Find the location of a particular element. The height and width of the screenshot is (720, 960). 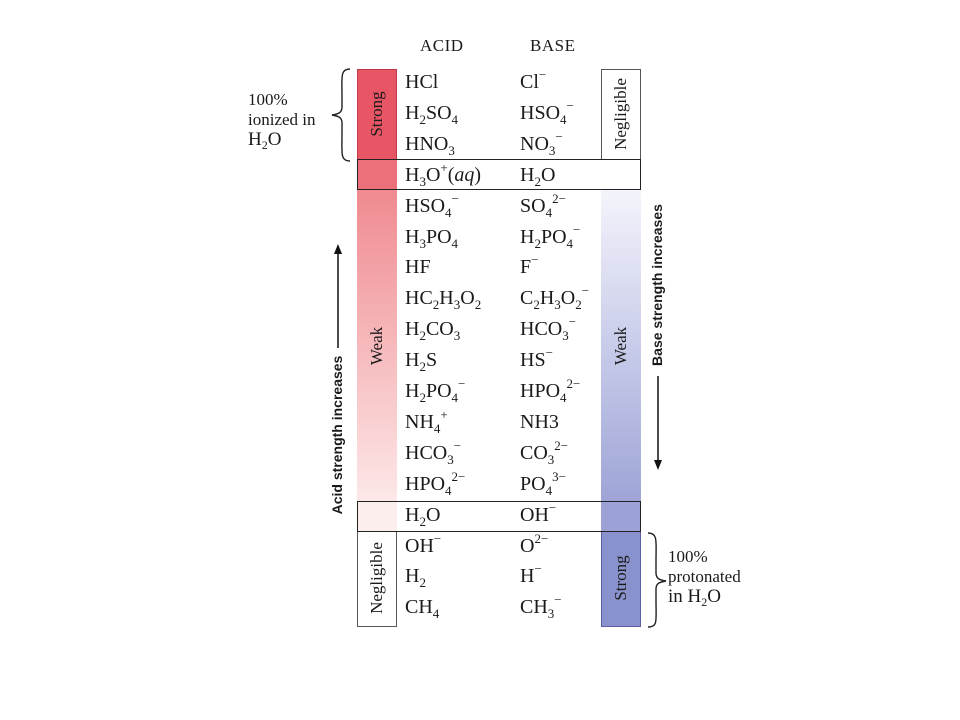

acid-formula: HNO3 is located at coordinates (430, 145).